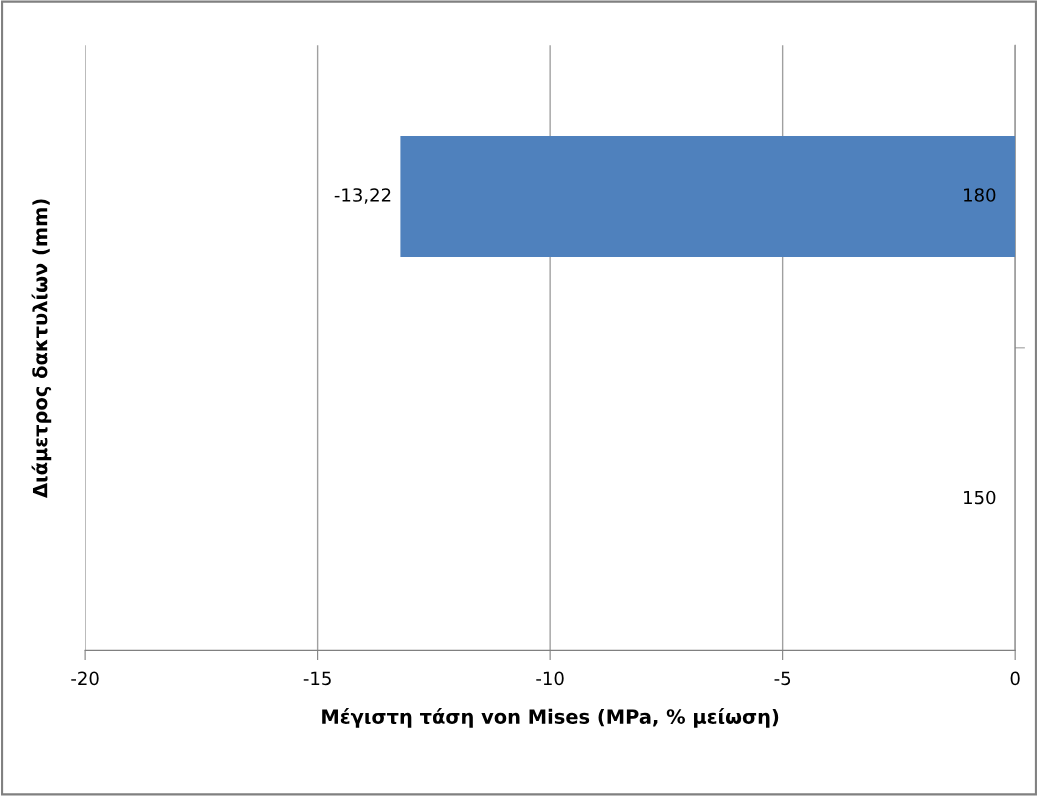 This screenshot has width=1038, height=796. I want to click on x-tick-label: -20, so click(85, 678).